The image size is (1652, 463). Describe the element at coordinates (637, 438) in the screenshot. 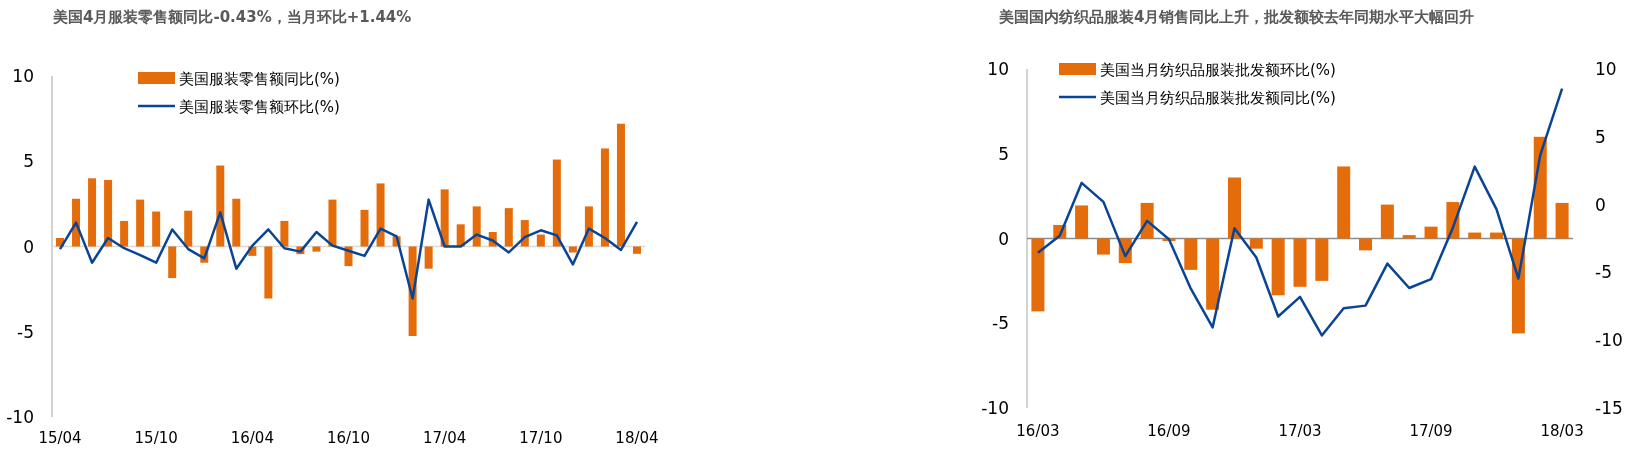

I see `x-tick-label: 18/04` at that location.